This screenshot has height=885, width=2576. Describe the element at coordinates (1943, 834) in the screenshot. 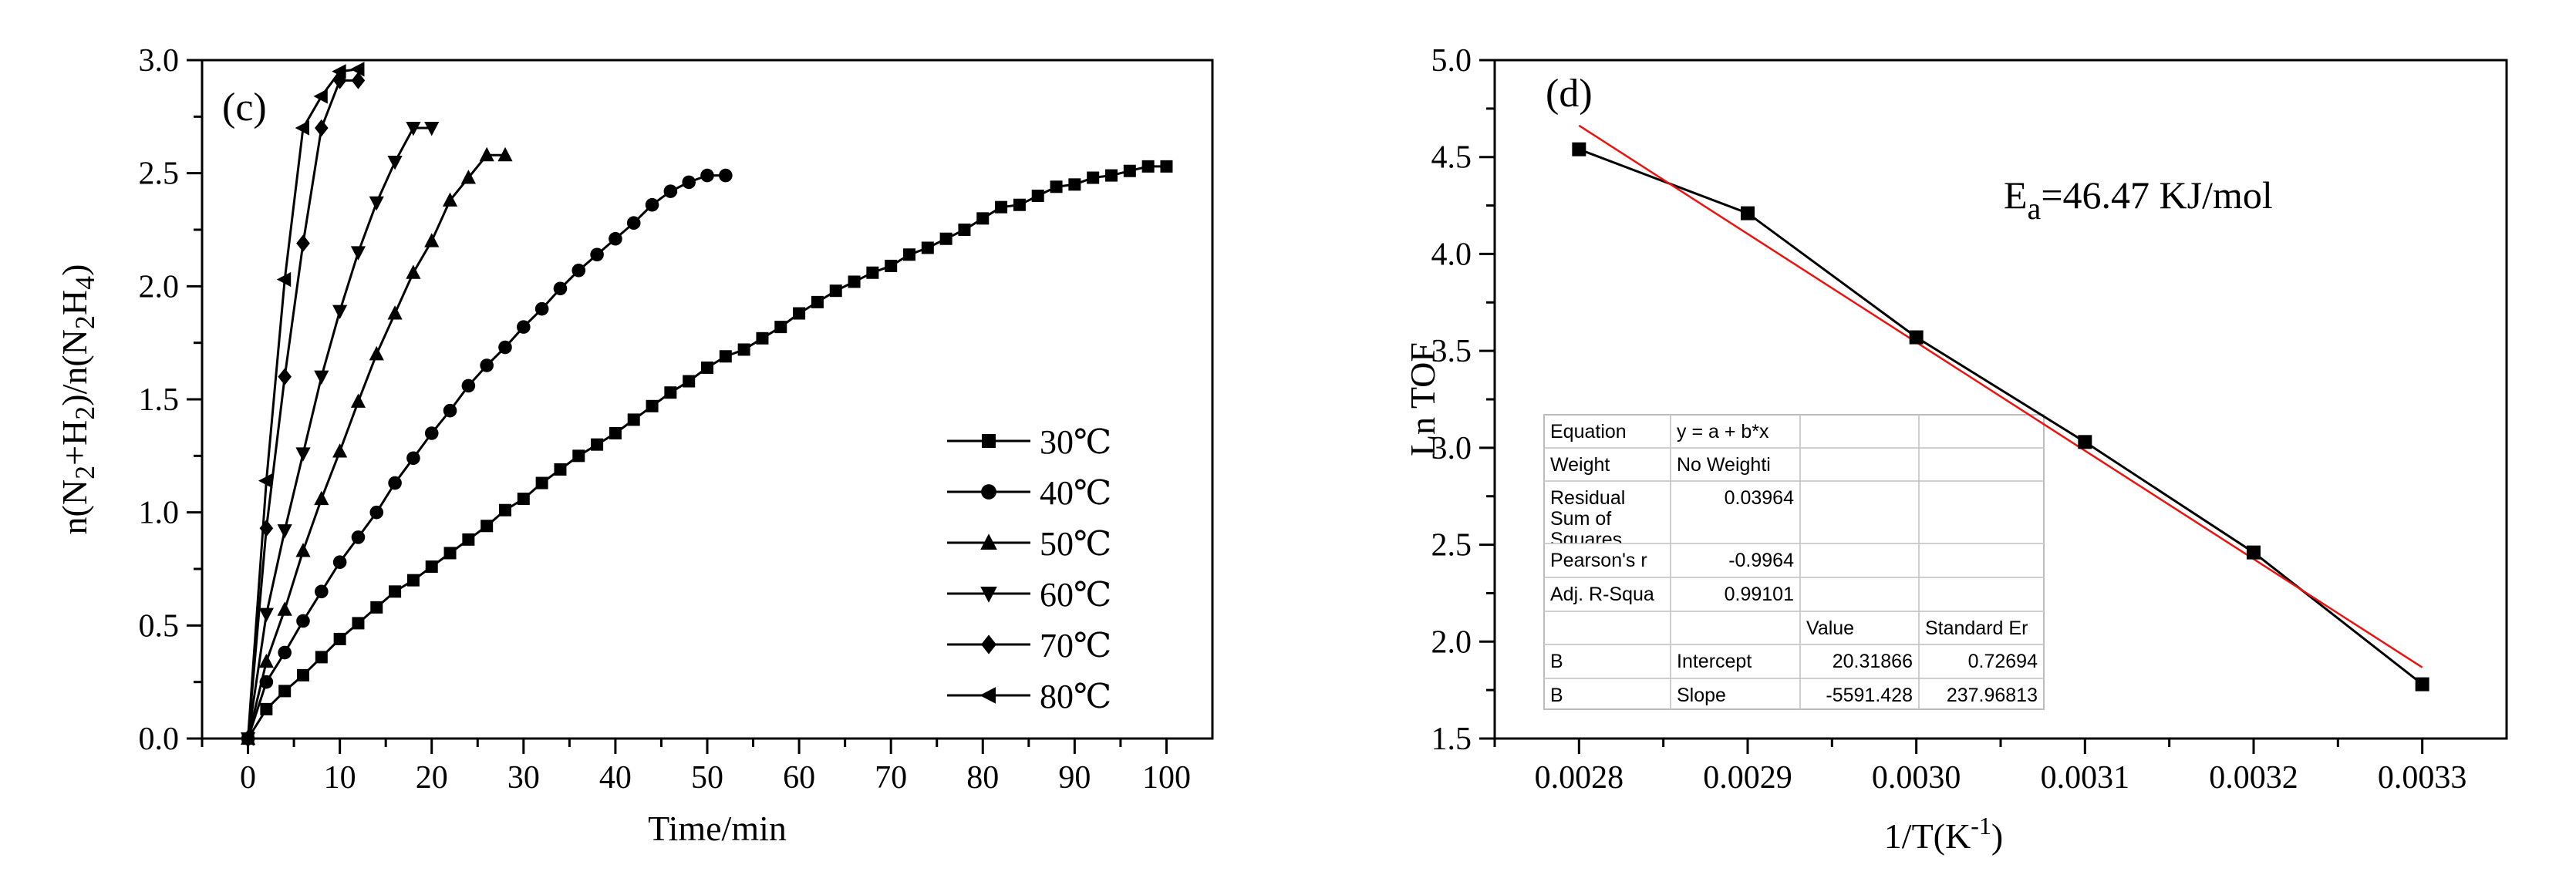

I see `x-axis-title-d: 1/T(K-1)` at that location.